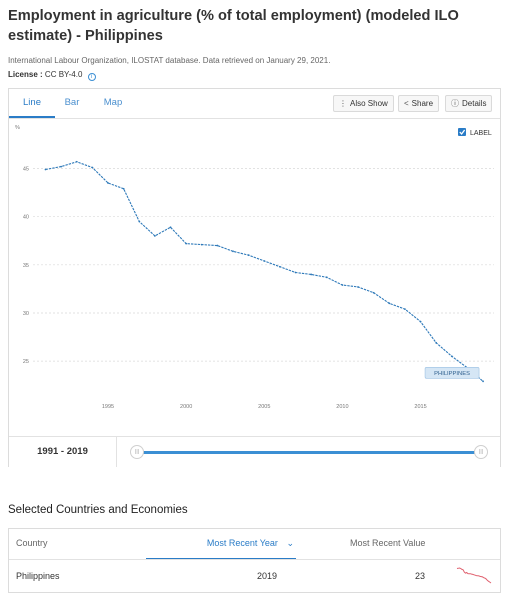  What do you see at coordinates (419, 576) in the screenshot?
I see `value-cell: 23` at bounding box center [419, 576].